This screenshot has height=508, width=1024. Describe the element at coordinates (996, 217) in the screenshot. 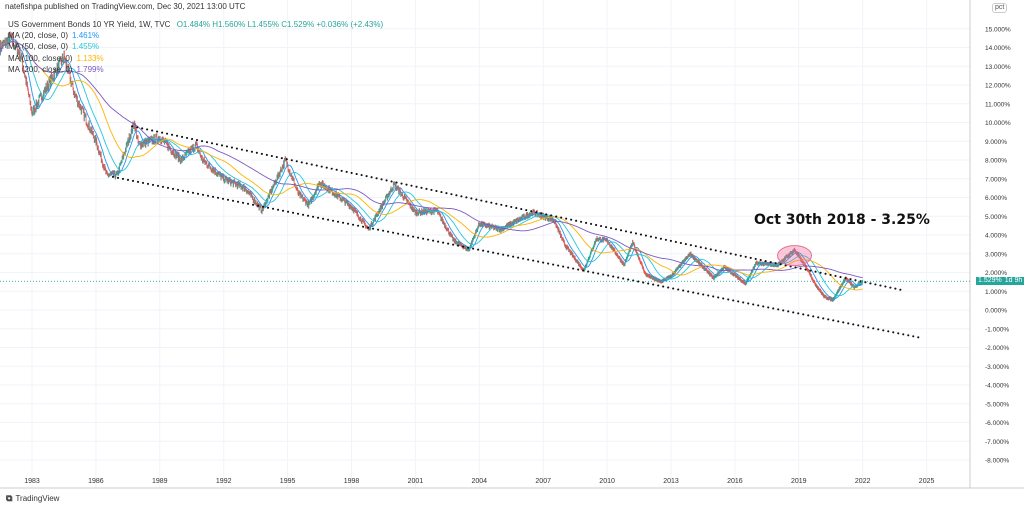

I see `y-tick-label: 5.000%` at that location.